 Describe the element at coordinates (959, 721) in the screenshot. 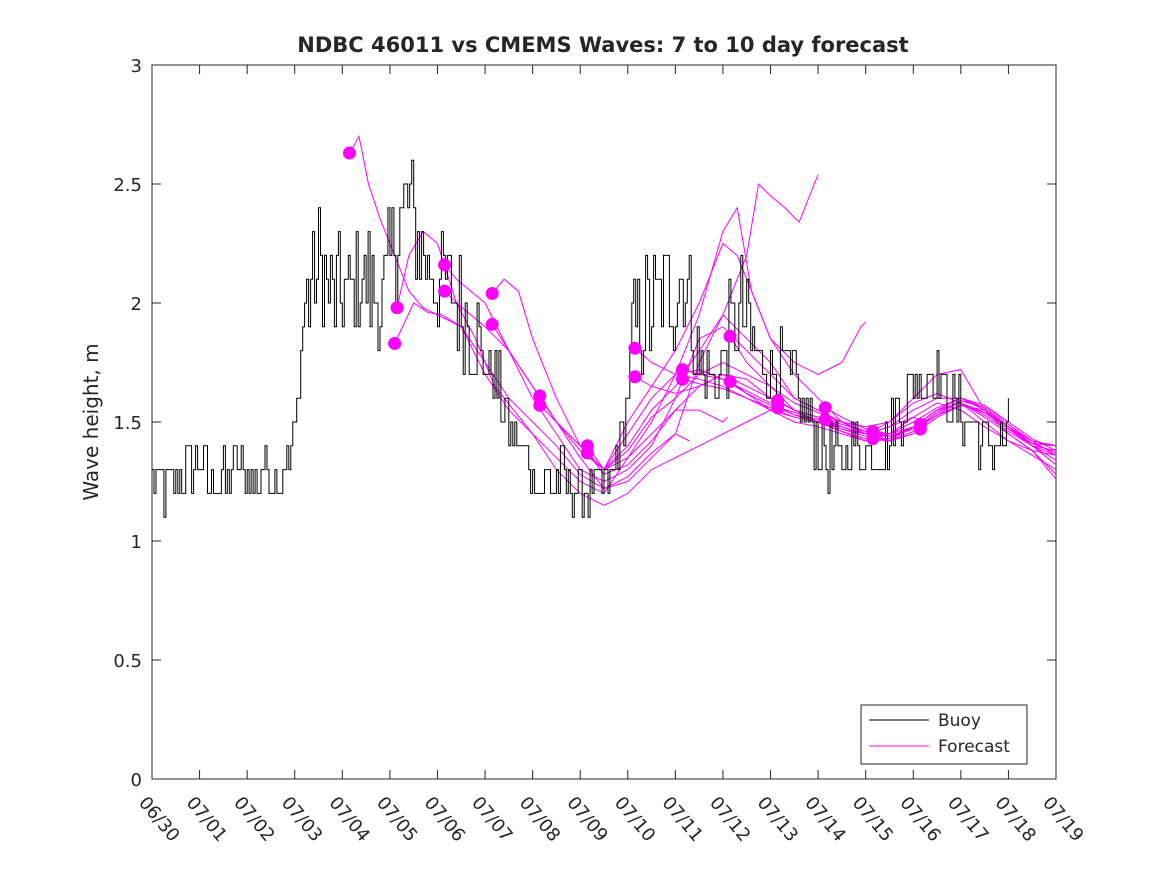

I see `legend-buoy-label: Buoy` at that location.